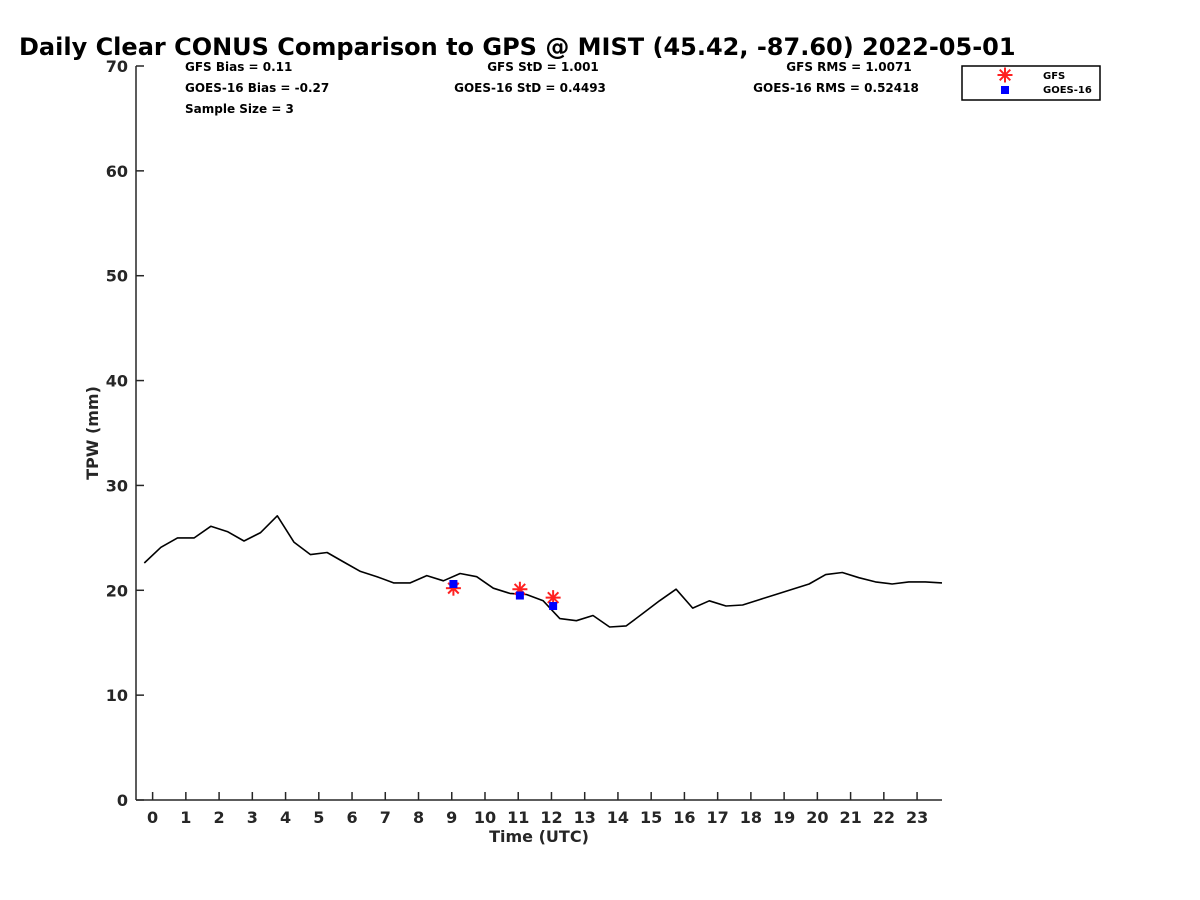  Describe the element at coordinates (257, 88) in the screenshot. I see `stat-goes-bias: GOES-16 Bias = -0.27` at that location.